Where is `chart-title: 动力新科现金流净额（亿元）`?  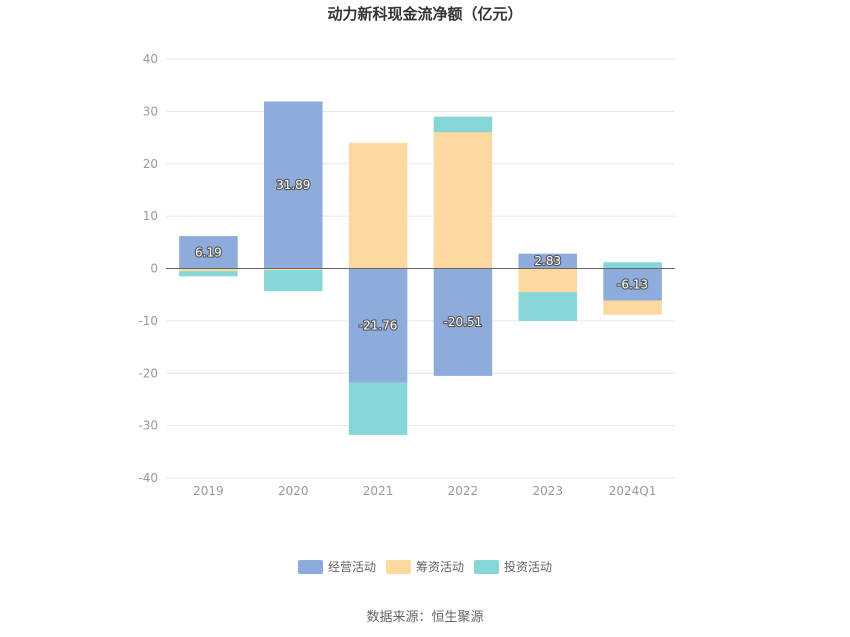 chart-title: 动力新科现金流净额（亿元） is located at coordinates (424, 14).